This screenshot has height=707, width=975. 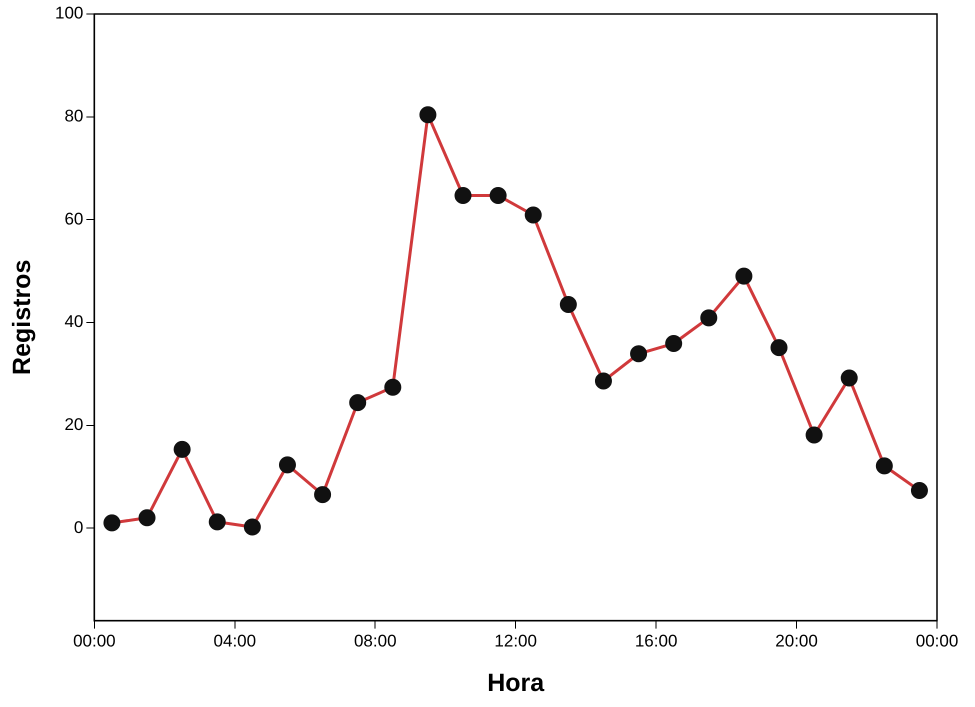 I want to click on y-tick-label: 100, so click(x=69, y=13).